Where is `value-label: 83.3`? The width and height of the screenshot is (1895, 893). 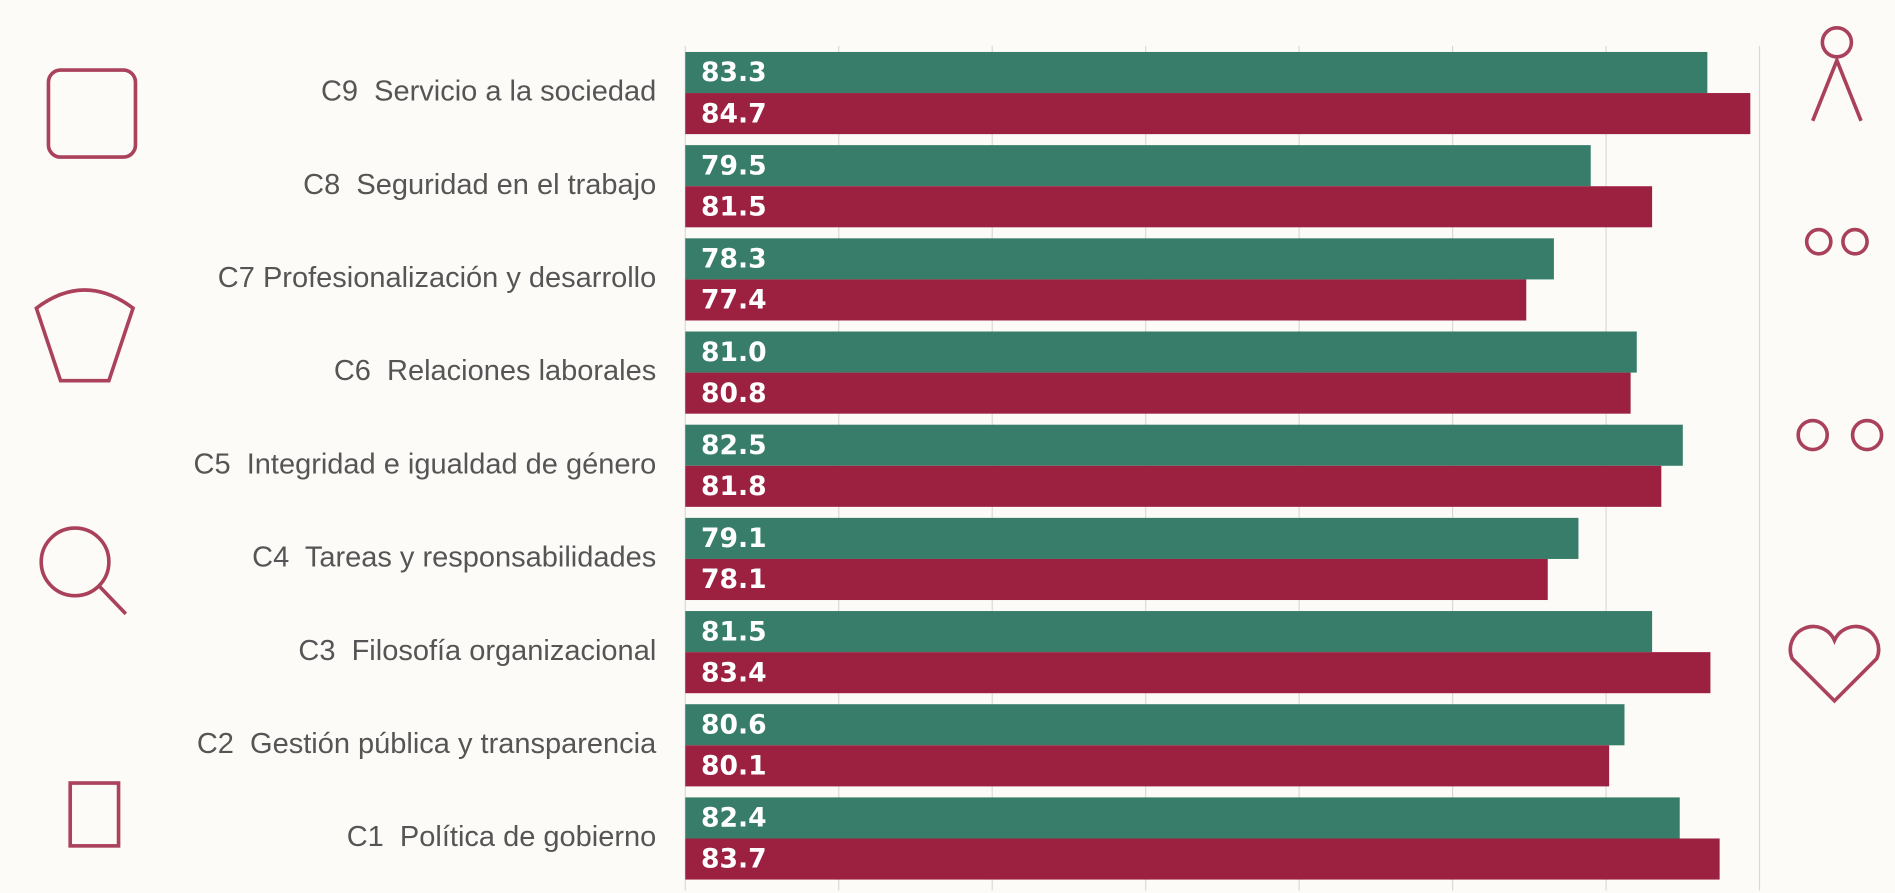 value-label: 83.3 is located at coordinates (734, 72).